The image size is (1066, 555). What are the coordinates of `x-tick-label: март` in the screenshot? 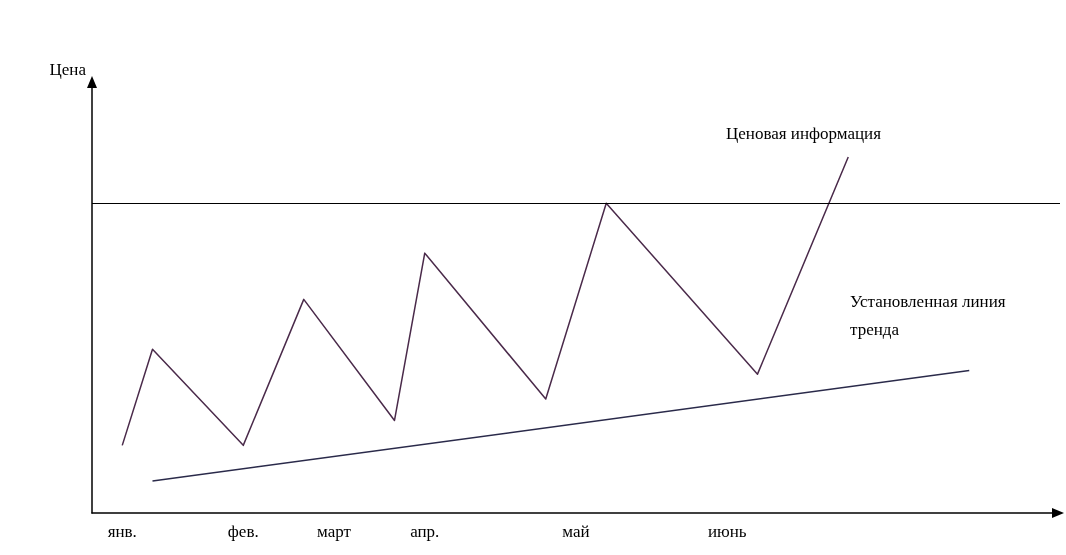 It's located at (334, 531).